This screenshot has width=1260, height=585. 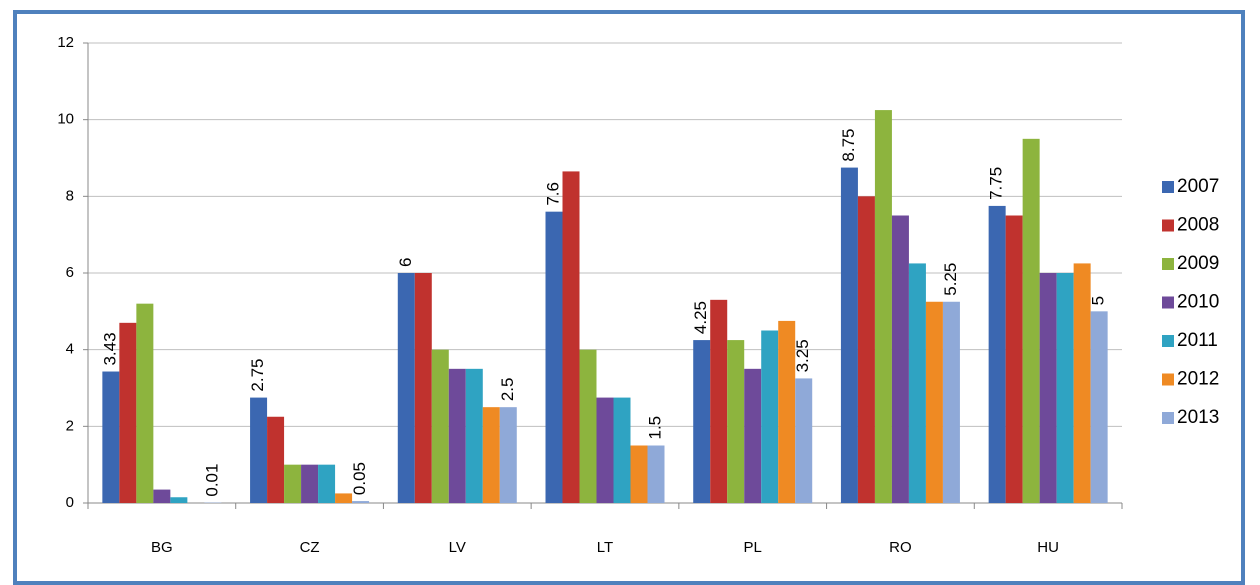 I want to click on data-label: 4.25, so click(x=700, y=317).